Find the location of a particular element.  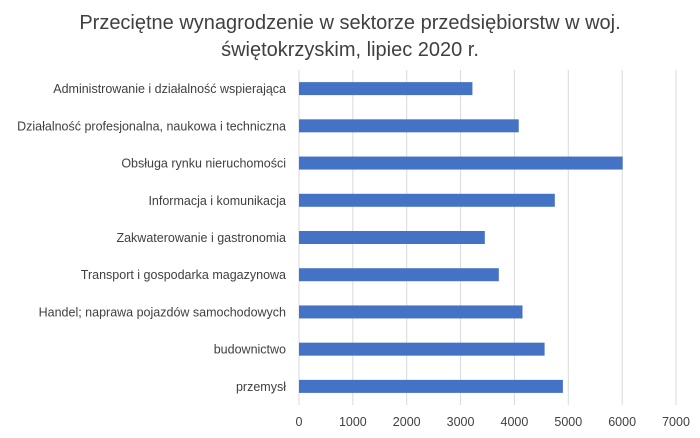

category-label: Obsługa rynku nieruchomości is located at coordinates (203, 164).